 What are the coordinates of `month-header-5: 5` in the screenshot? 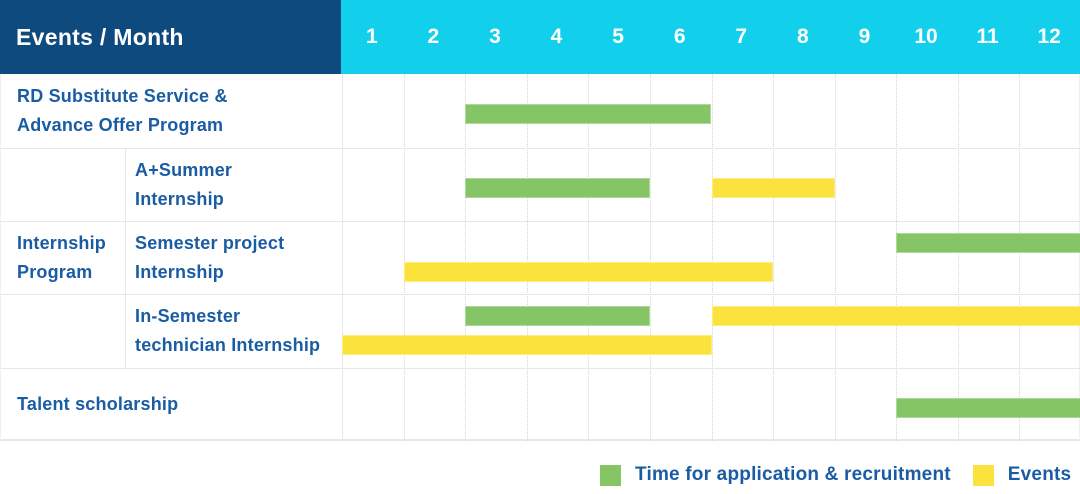 It's located at (618, 36).